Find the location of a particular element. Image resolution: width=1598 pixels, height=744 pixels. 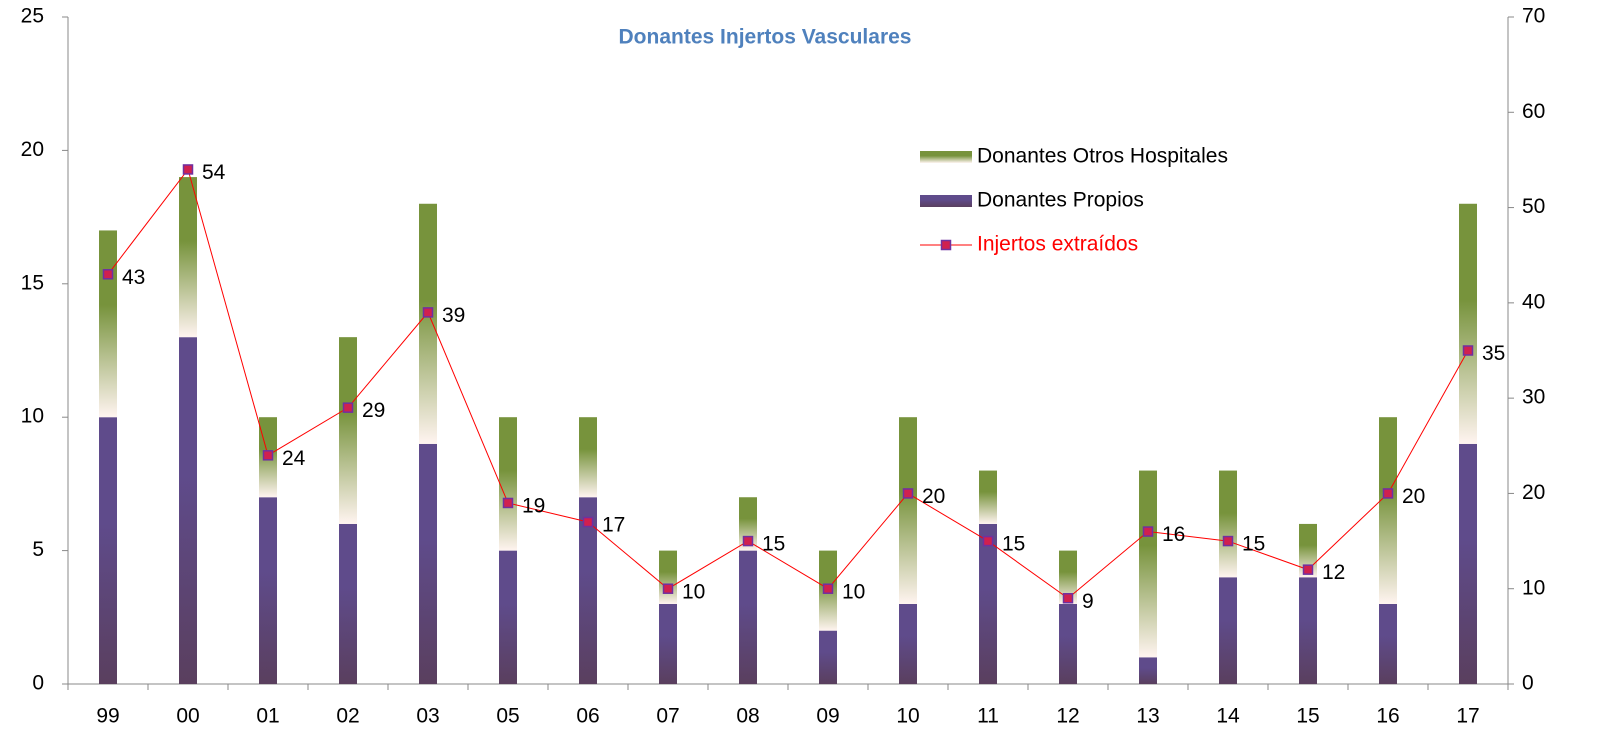

x-tick-label: 01 is located at coordinates (267, 716).